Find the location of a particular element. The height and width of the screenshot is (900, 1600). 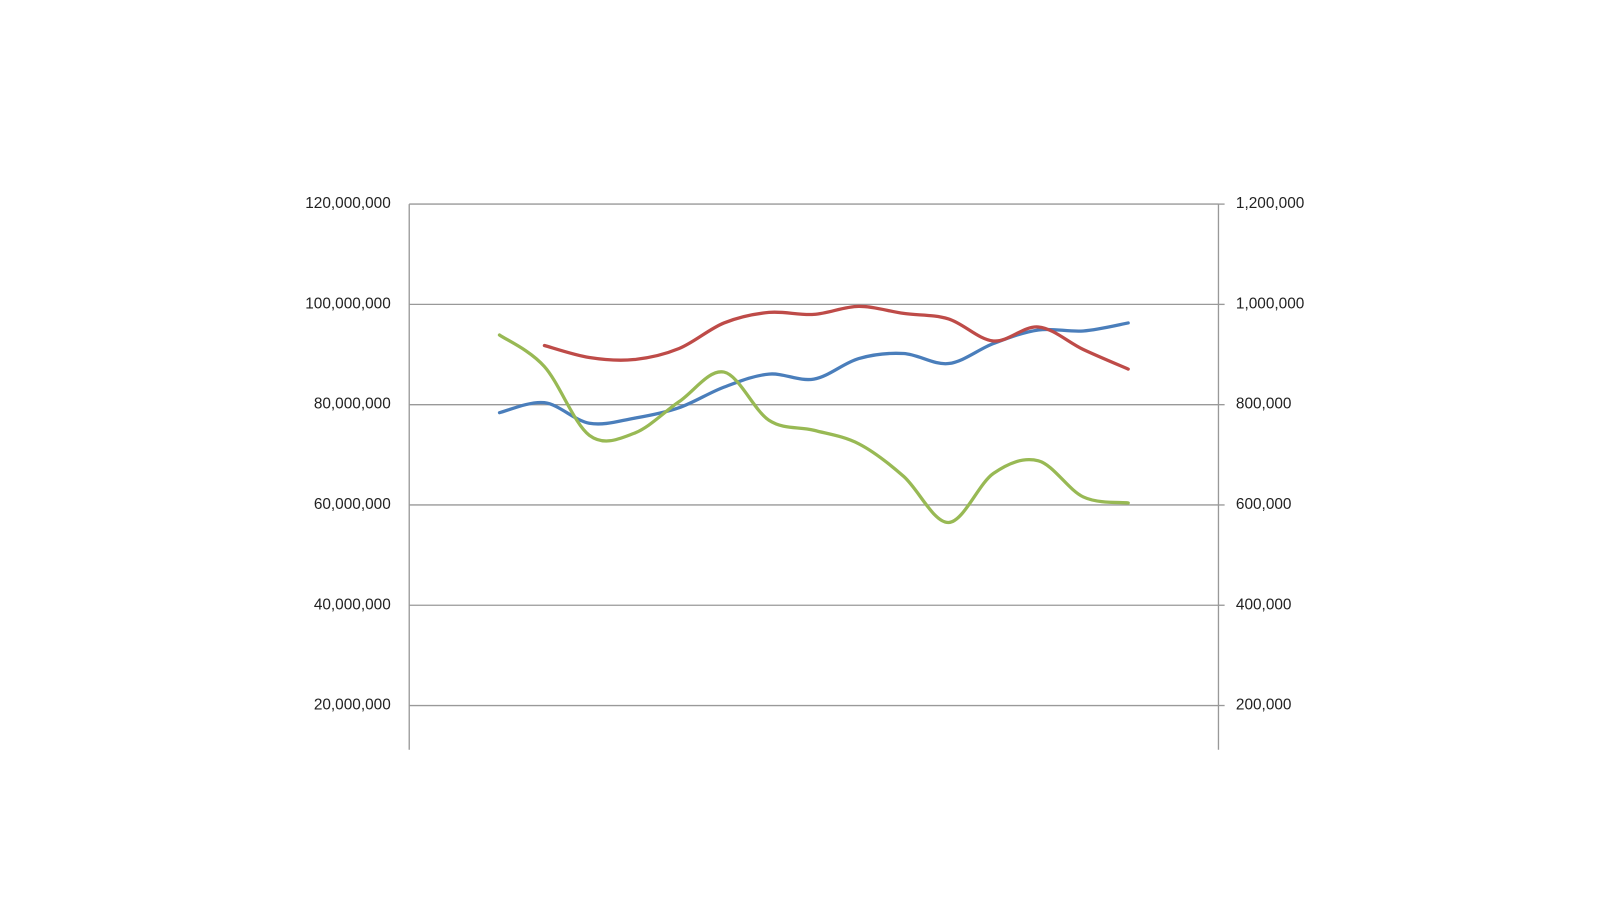

y2-tick-label: 400,000 is located at coordinates (1264, 604).